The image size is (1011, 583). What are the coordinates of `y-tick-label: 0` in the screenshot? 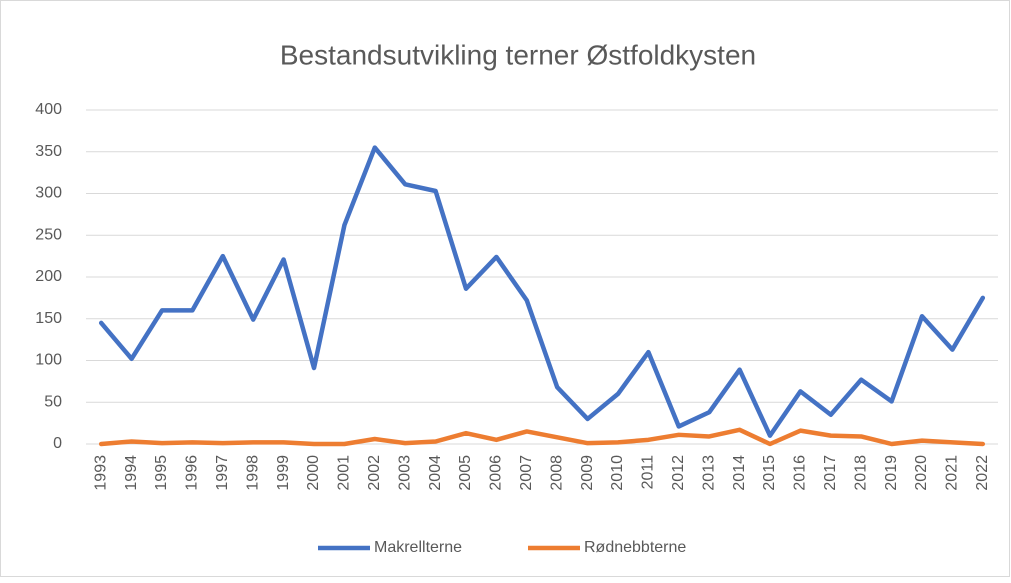 It's located at (57, 443).